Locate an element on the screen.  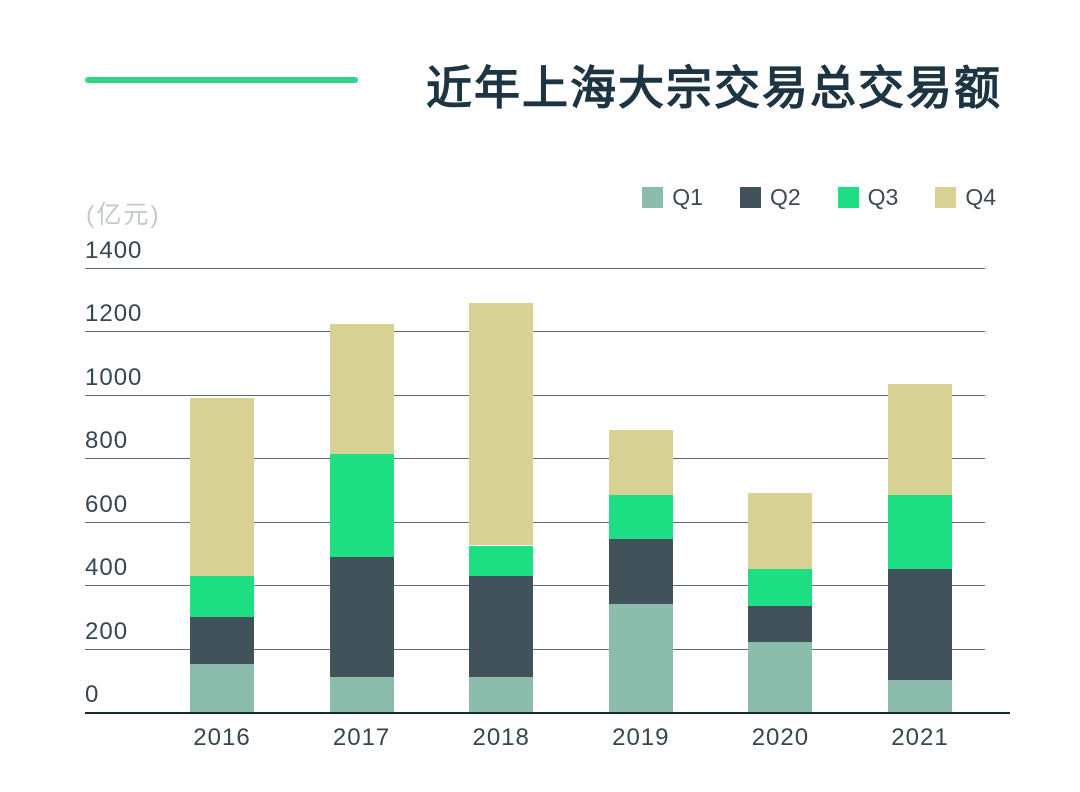
y-tick-label-0: 0 is located at coordinates (92, 694).